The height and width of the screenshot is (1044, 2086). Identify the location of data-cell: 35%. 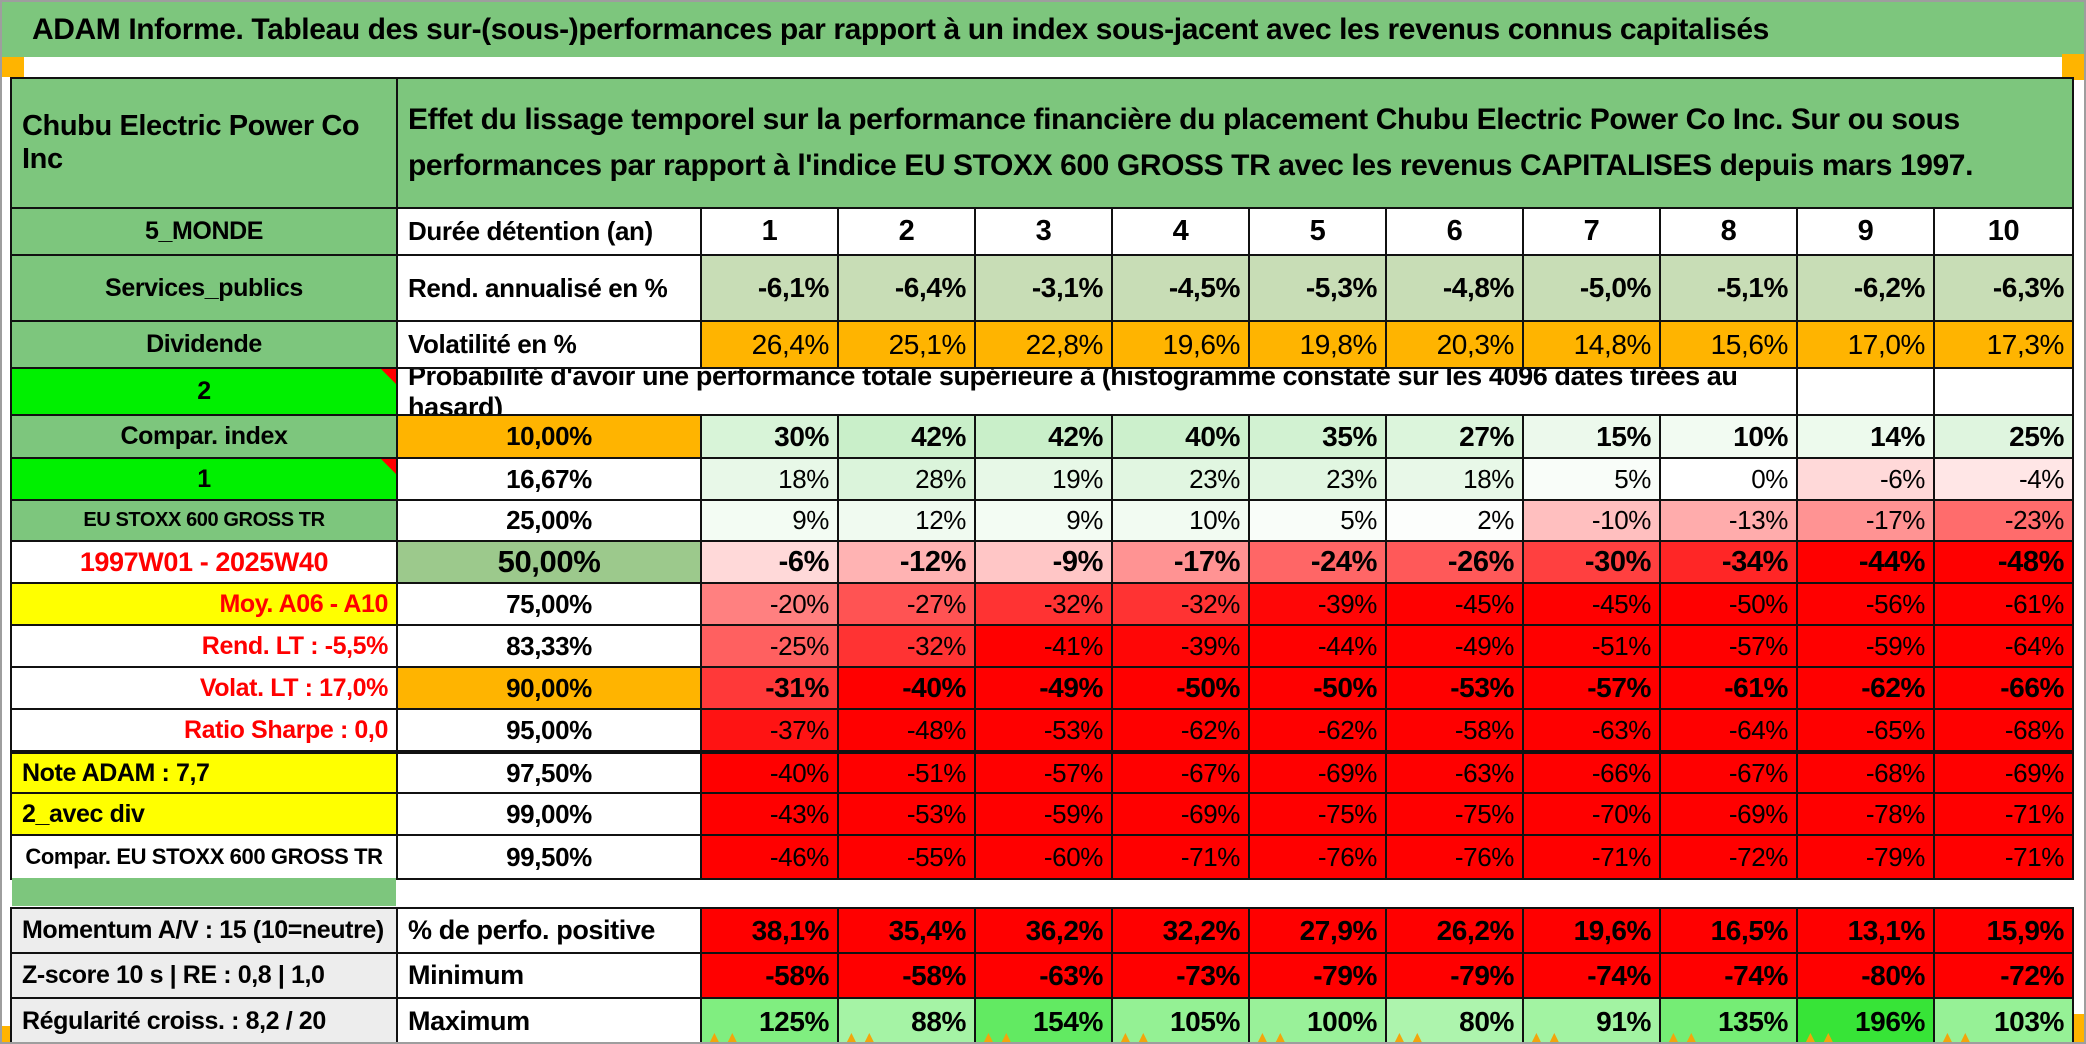
(1318, 437).